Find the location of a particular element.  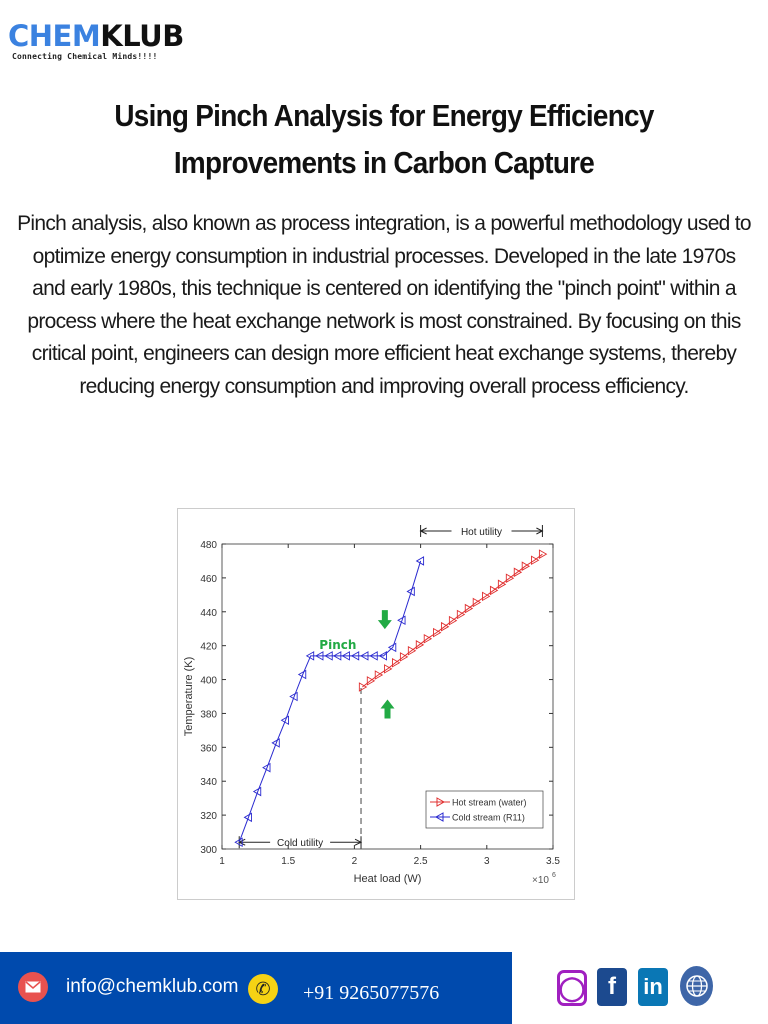

legend-label: Cold stream (R11) is located at coordinates (488, 818).